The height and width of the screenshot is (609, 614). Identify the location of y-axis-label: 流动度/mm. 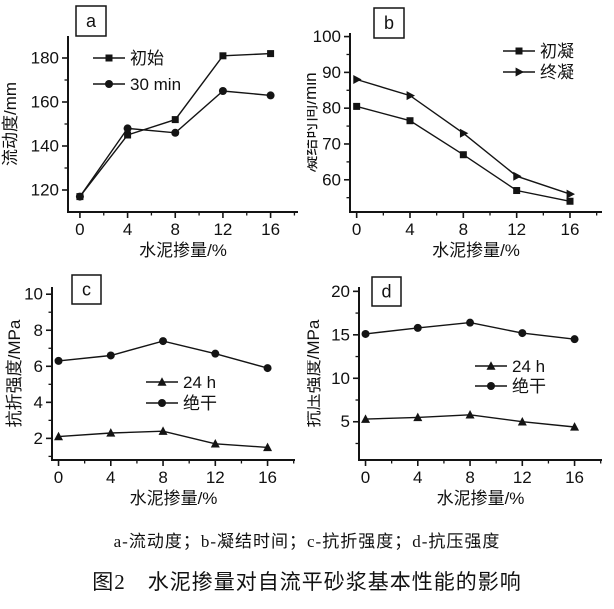
(10, 124).